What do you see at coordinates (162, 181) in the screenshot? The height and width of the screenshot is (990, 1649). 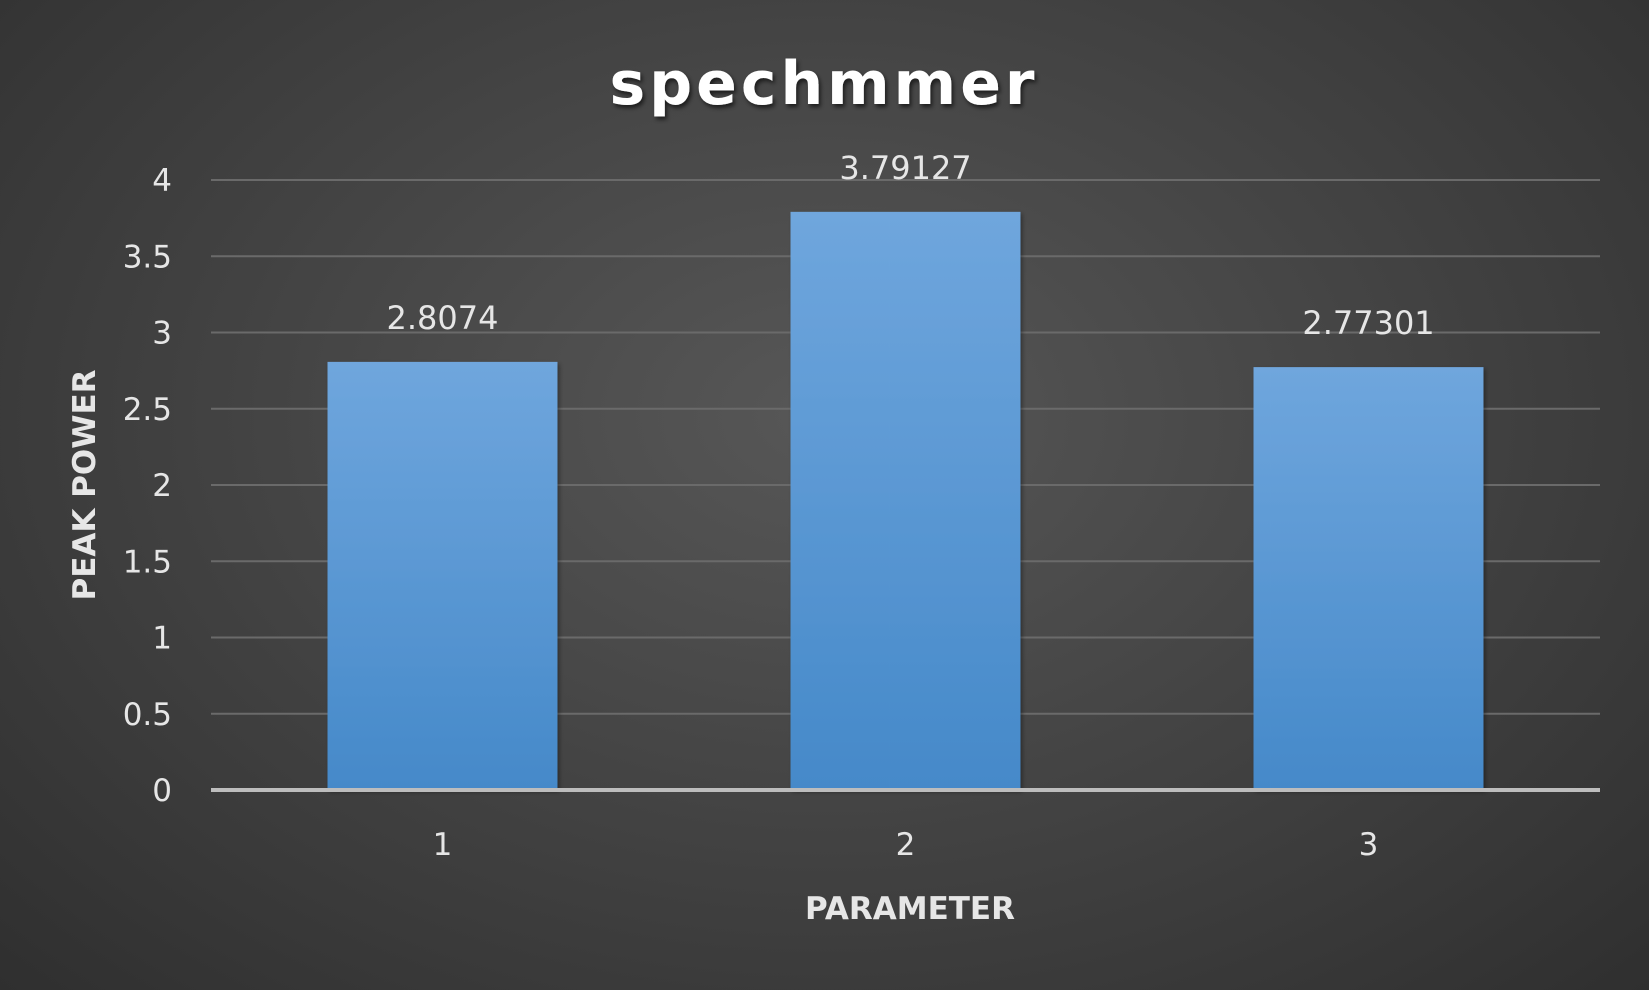 I see `y-tick-label: 4` at bounding box center [162, 181].